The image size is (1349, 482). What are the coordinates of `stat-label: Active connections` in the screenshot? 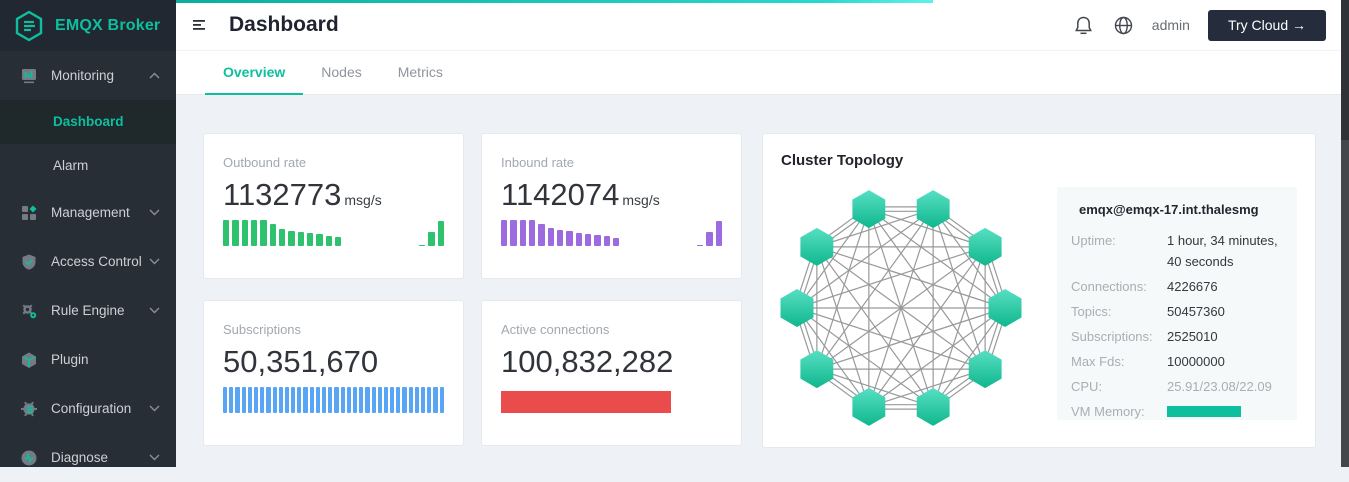 It's located at (555, 329).